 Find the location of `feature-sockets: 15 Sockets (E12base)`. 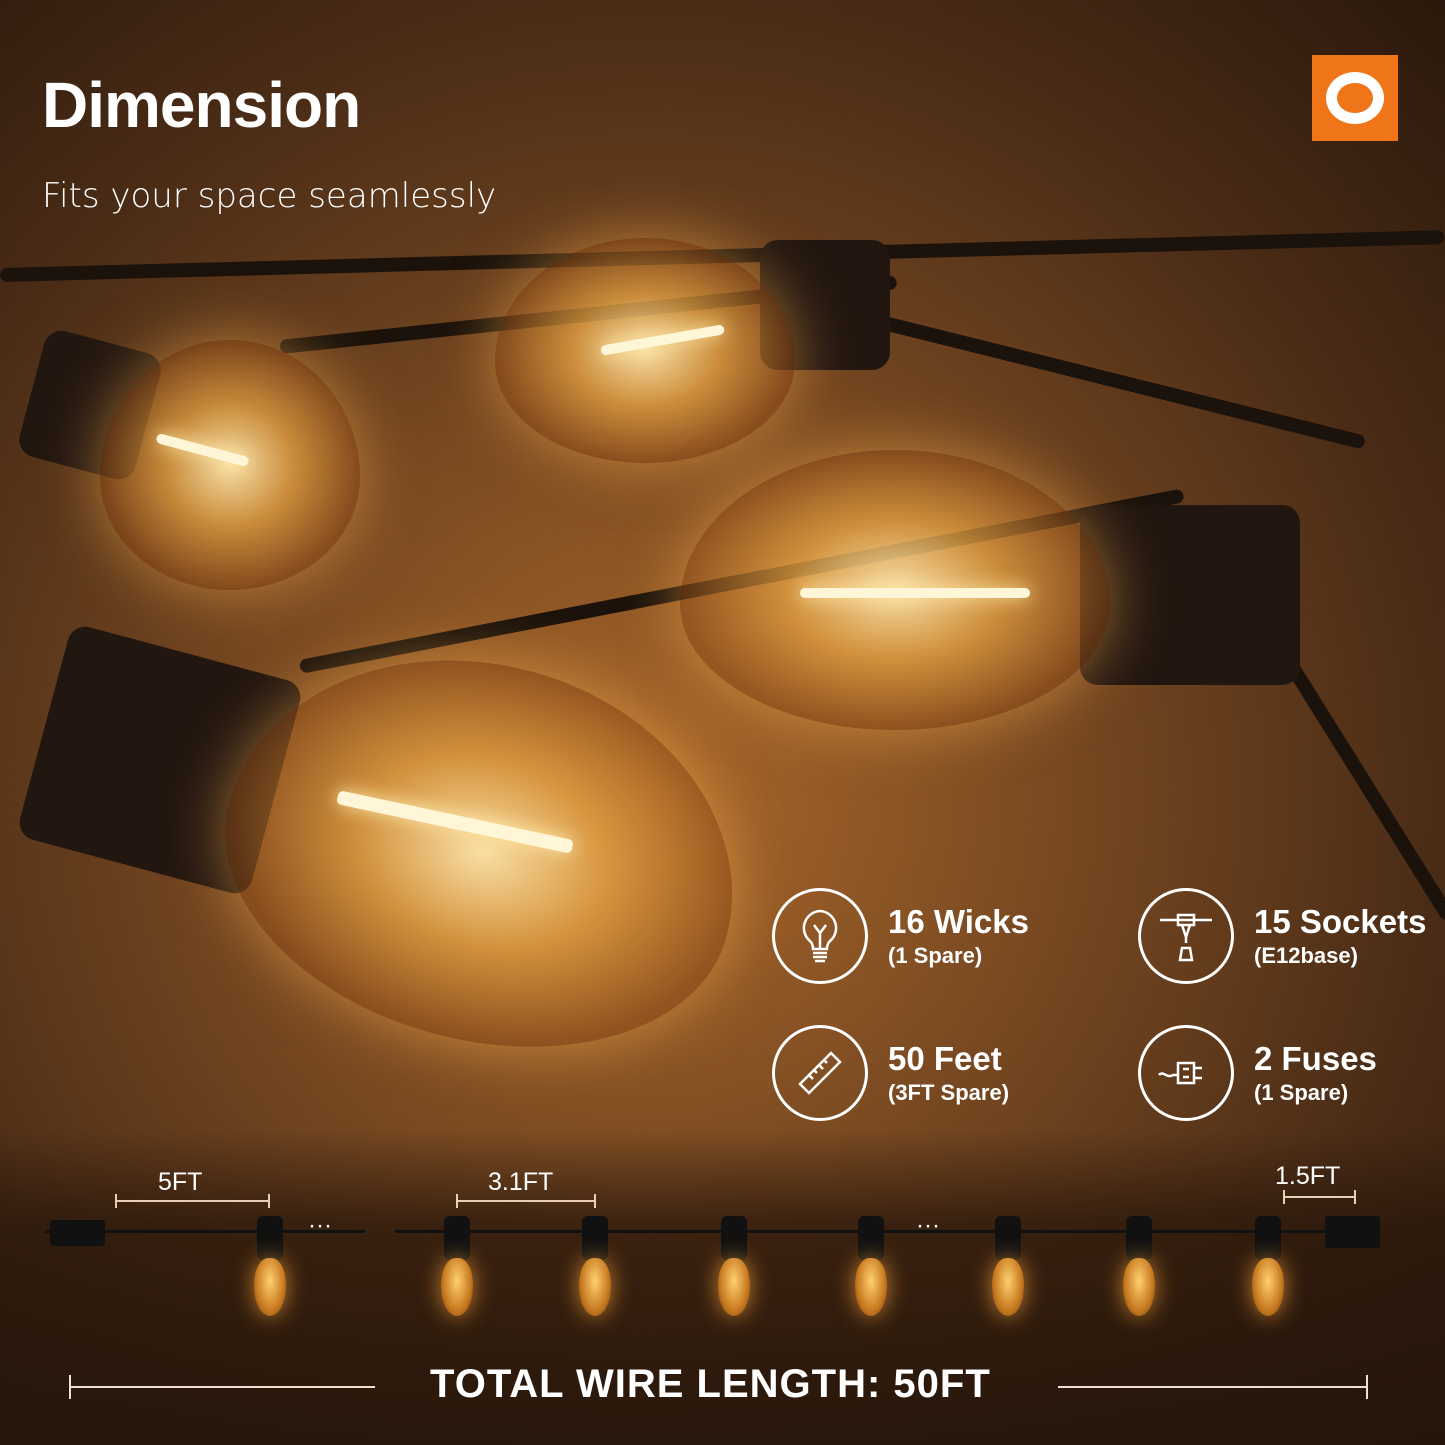

feature-sockets: 15 Sockets (E12base) is located at coordinates (1282, 936).